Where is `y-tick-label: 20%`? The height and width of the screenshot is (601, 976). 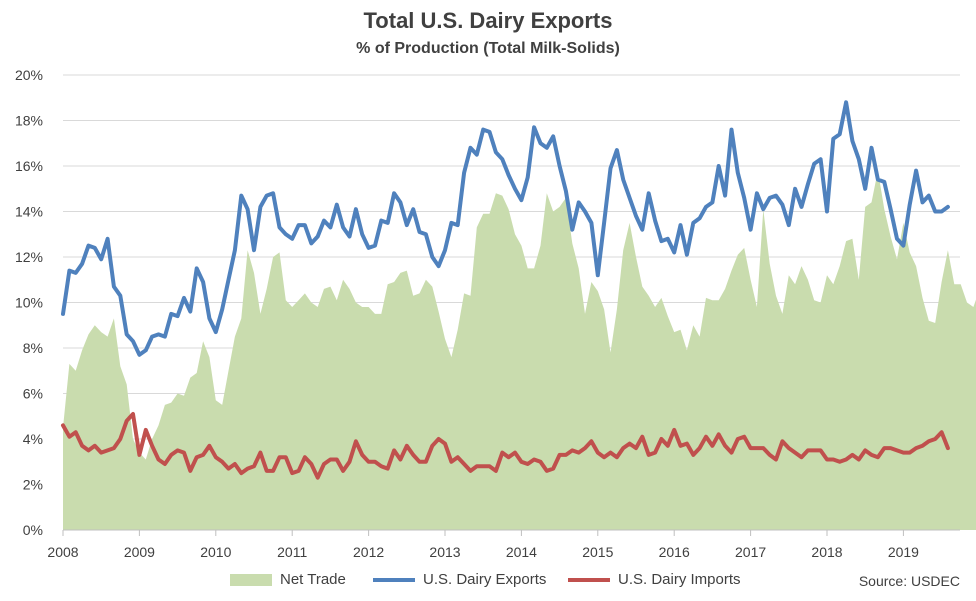 y-tick-label: 20% is located at coordinates (29, 75).